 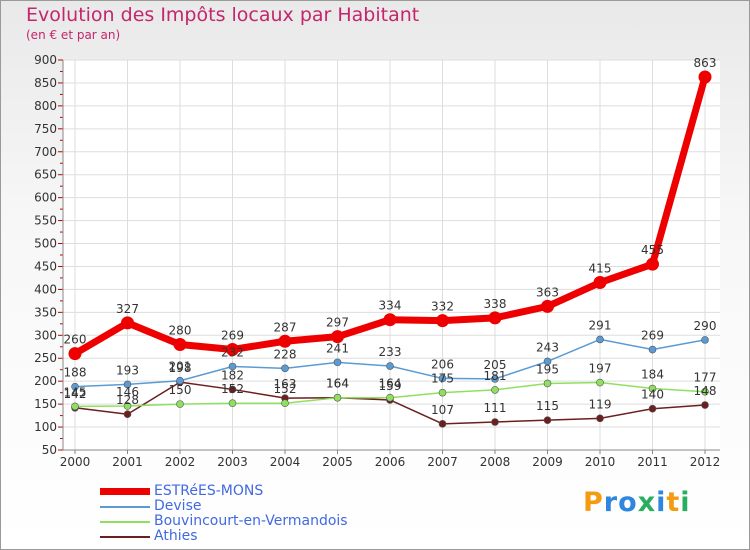 I want to click on x-tick-label: 2006, so click(x=390, y=462).